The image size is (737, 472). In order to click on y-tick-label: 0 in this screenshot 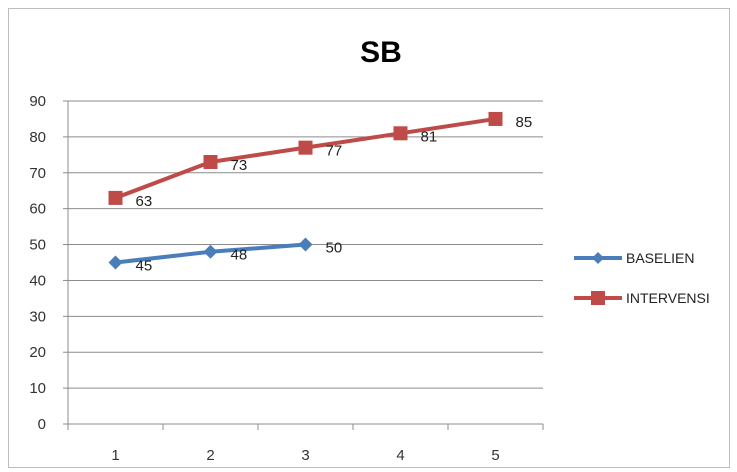, I will do `click(42, 424)`.